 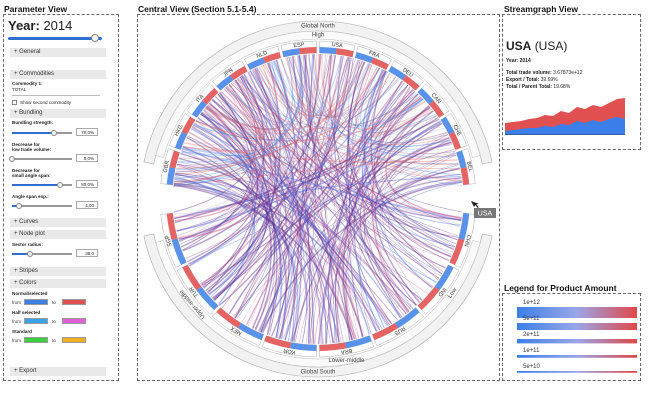 I want to click on decrease-small-input: 80,0%, so click(x=87, y=184).